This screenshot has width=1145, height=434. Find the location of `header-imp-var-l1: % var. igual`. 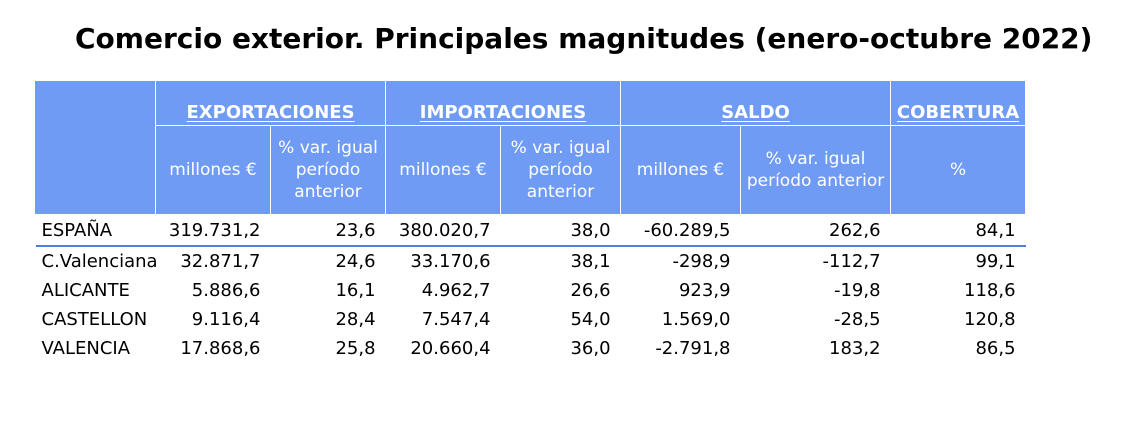

header-imp-var-l1: % var. igual is located at coordinates (560, 148).